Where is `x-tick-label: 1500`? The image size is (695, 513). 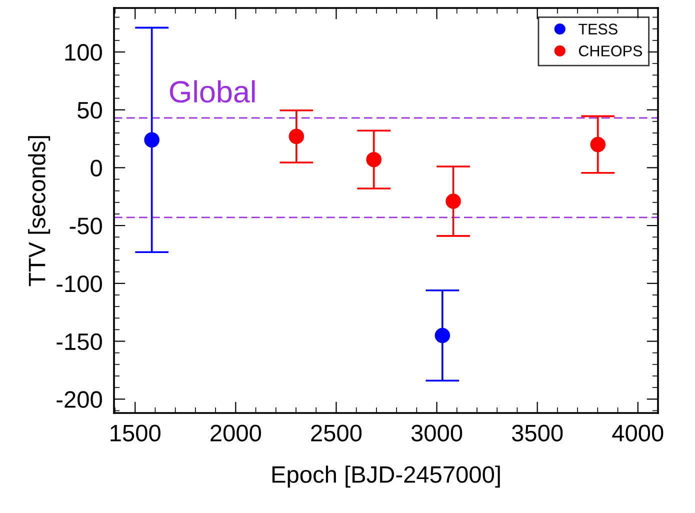 x-tick-label: 1500 is located at coordinates (135, 433).